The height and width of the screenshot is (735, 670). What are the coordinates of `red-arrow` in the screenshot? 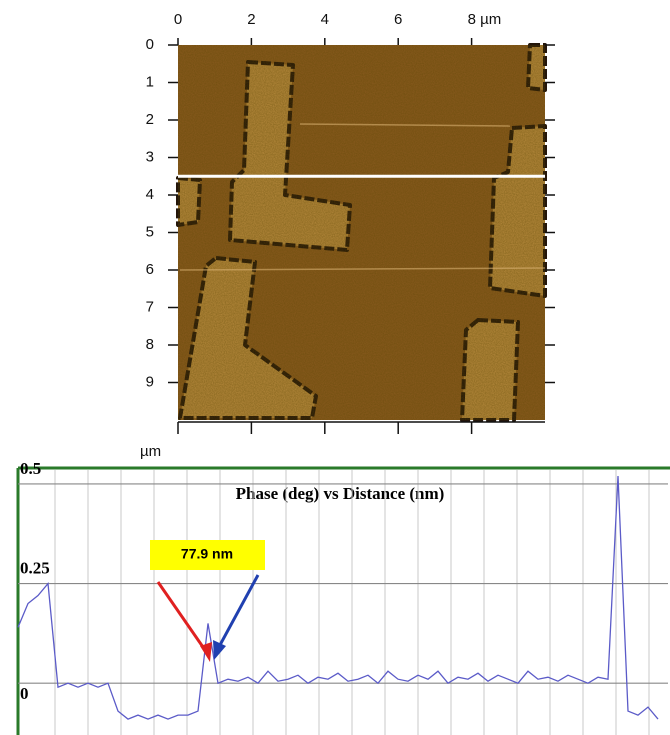 It's located at (181, 616).